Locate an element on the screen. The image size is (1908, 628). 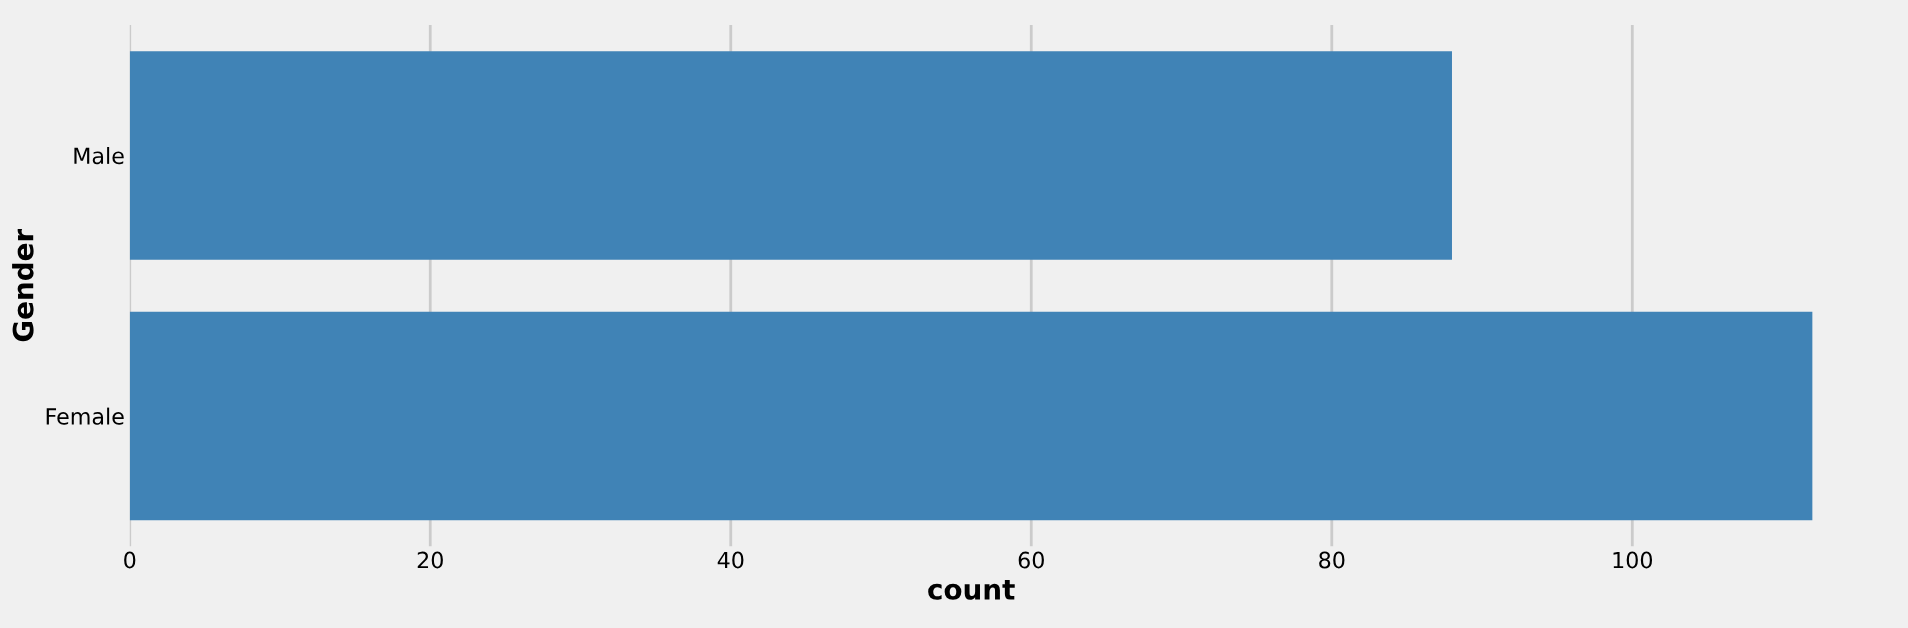
y-tick-label: Female is located at coordinates (85, 416).